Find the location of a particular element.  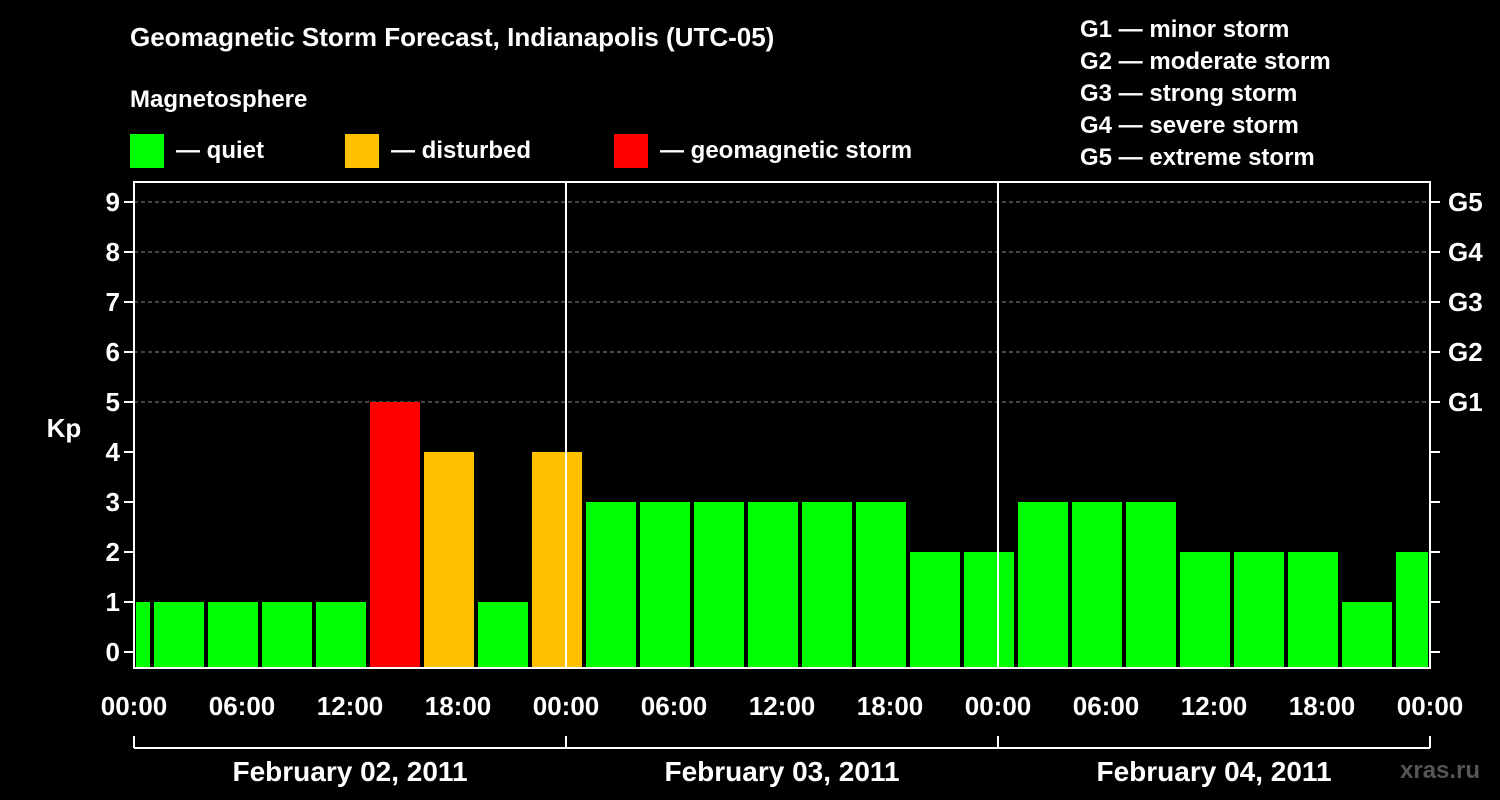

legend-item-disturbed: — disturbed is located at coordinates (438, 151).